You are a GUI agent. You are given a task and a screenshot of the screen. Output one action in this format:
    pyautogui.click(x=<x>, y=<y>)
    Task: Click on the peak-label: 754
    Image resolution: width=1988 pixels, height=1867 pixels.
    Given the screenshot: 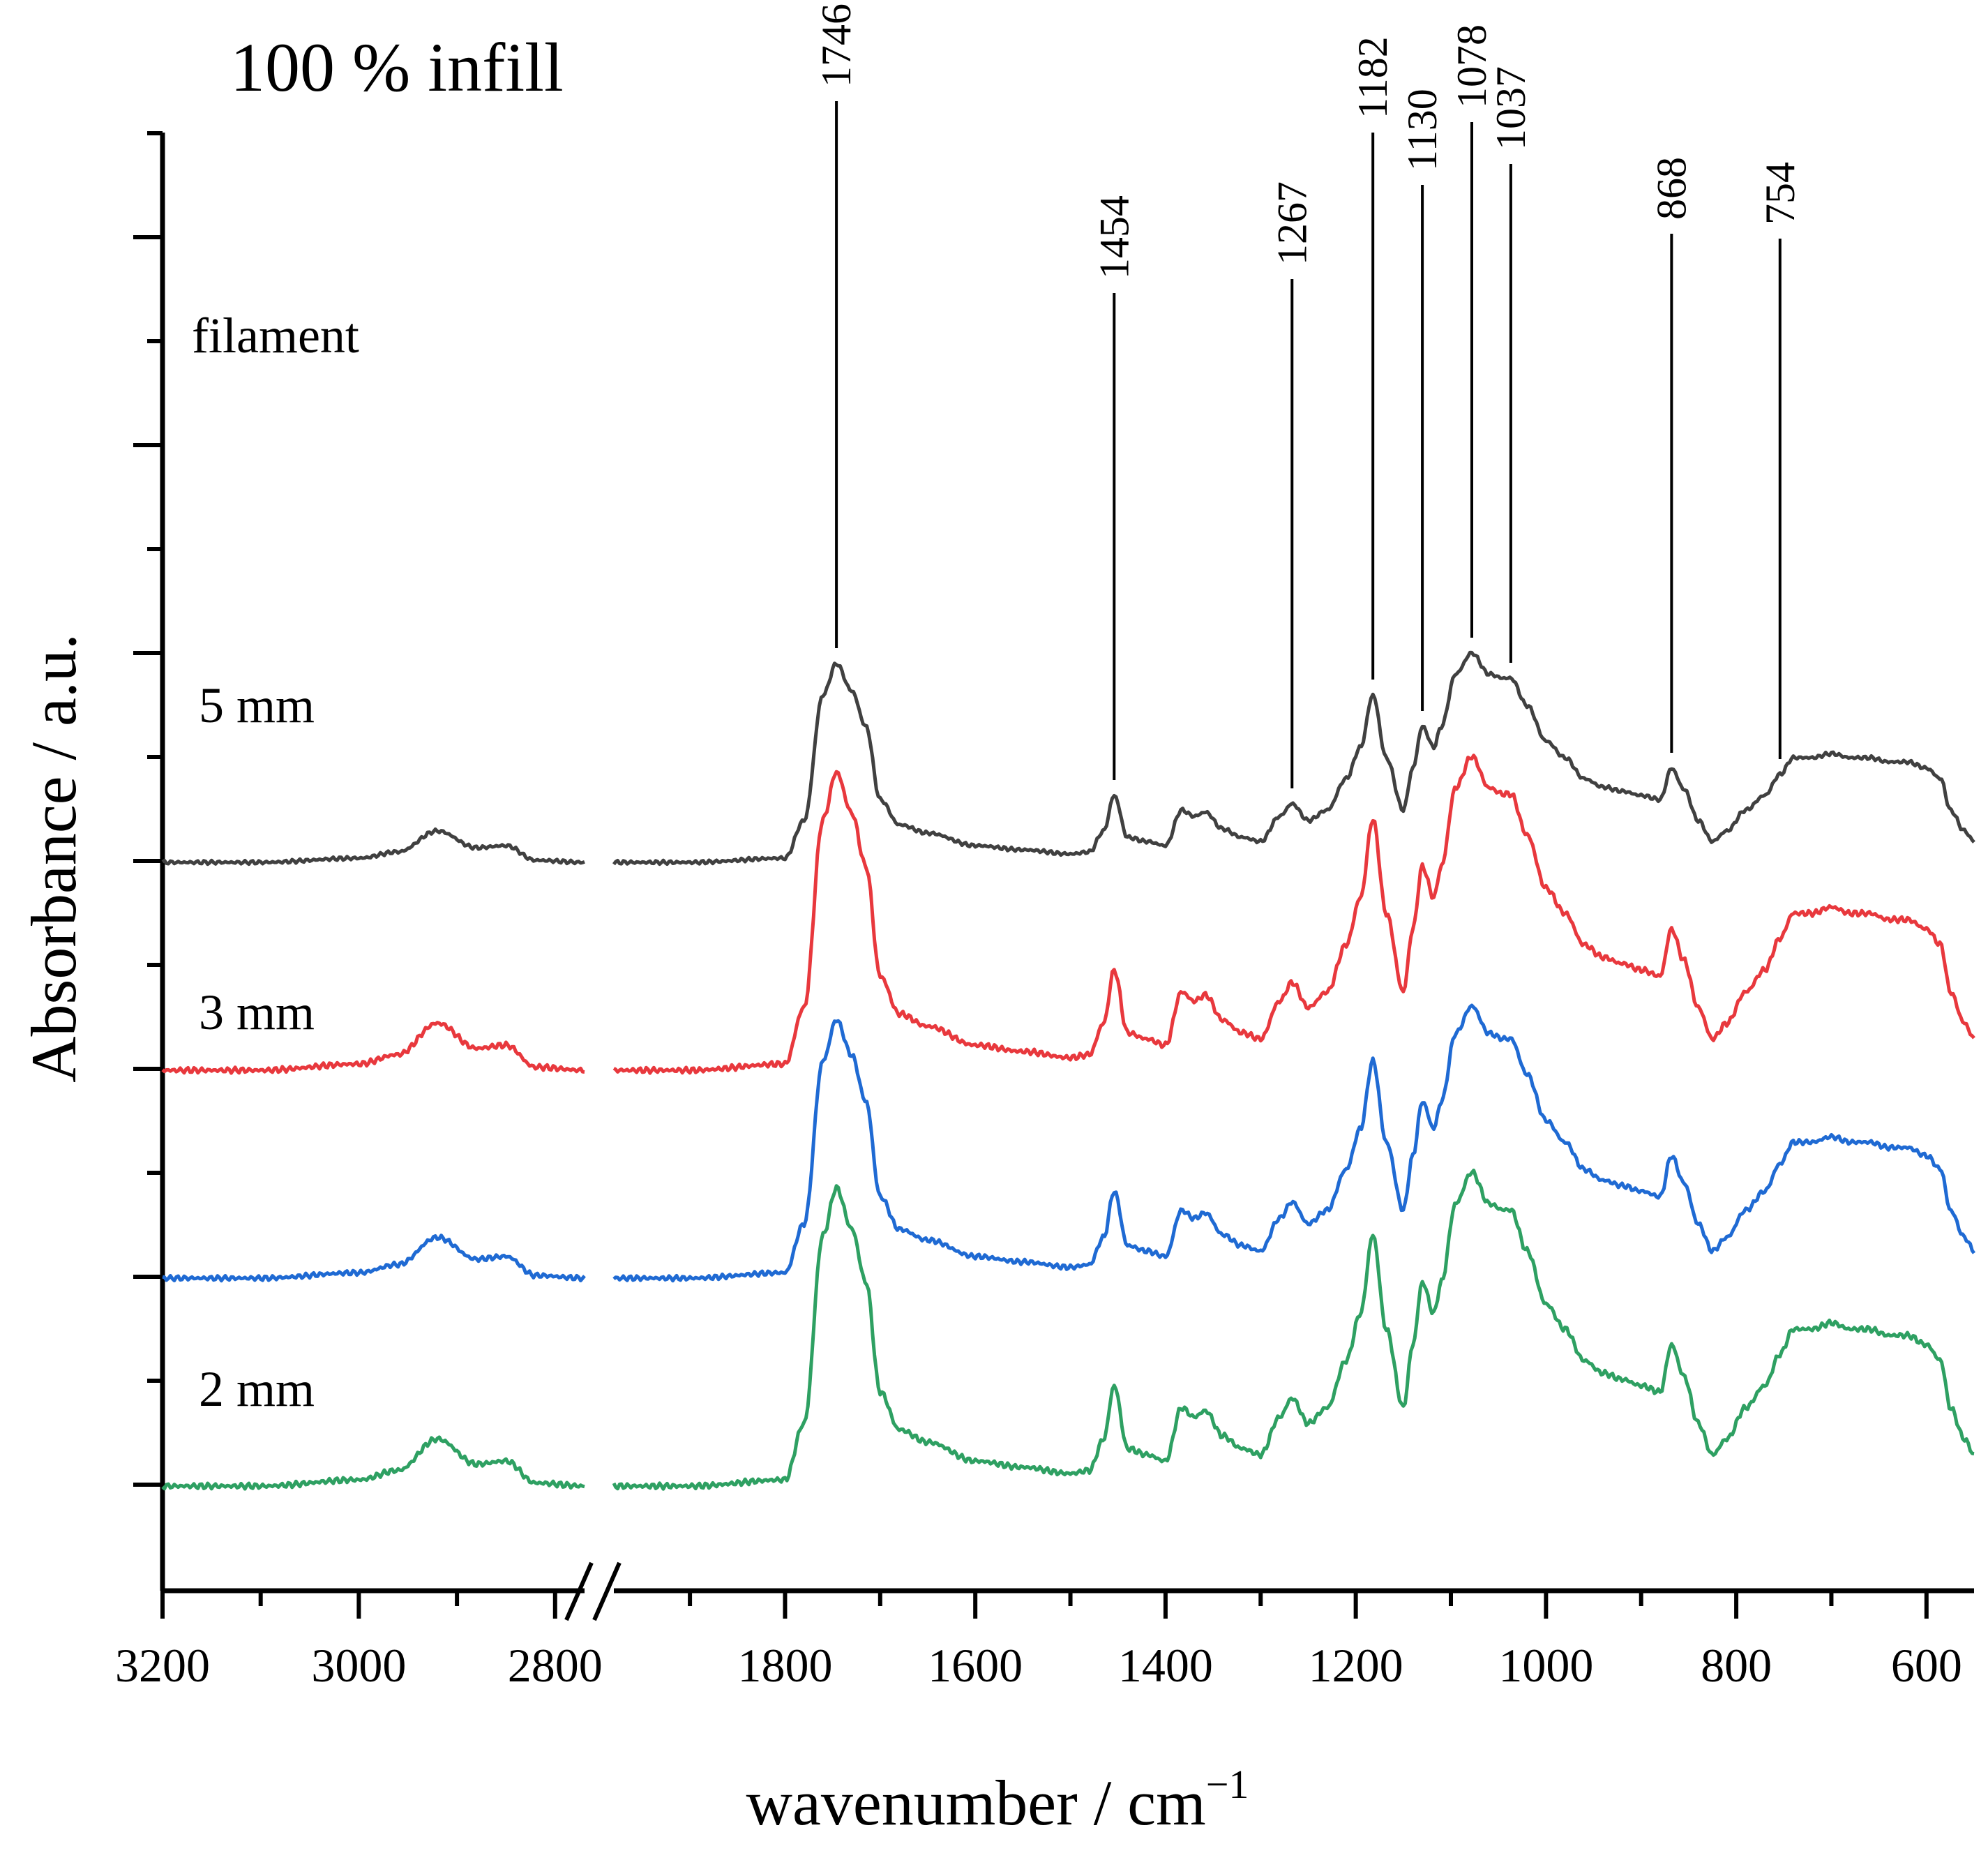 What is the action you would take?
    pyautogui.click(x=1780, y=193)
    